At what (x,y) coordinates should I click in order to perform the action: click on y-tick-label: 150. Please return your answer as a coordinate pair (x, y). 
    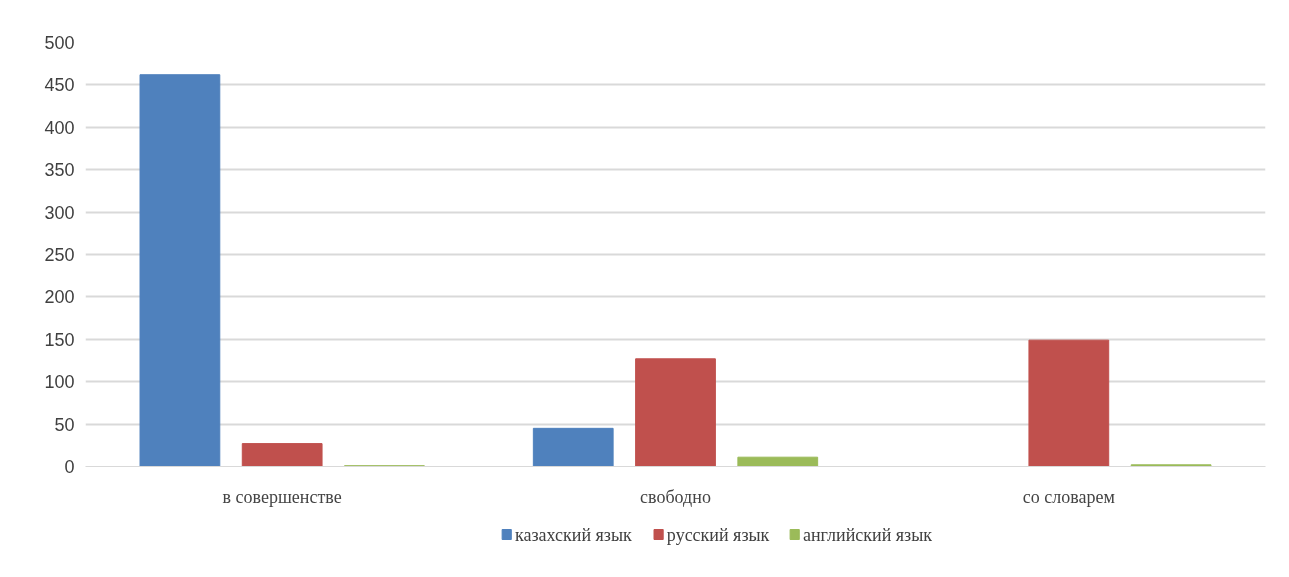
    Looking at the image, I should click on (59, 339).